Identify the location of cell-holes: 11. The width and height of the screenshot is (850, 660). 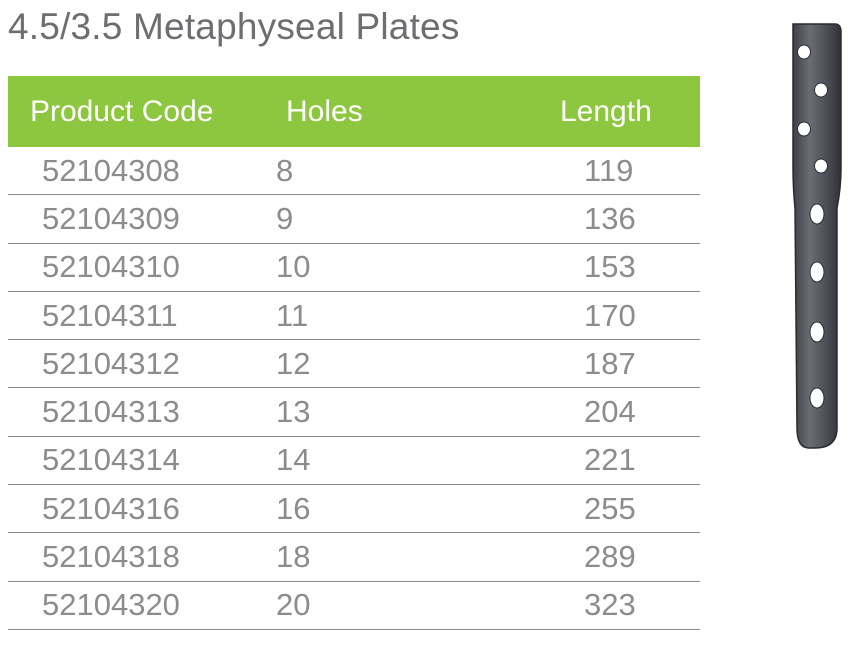
(292, 315).